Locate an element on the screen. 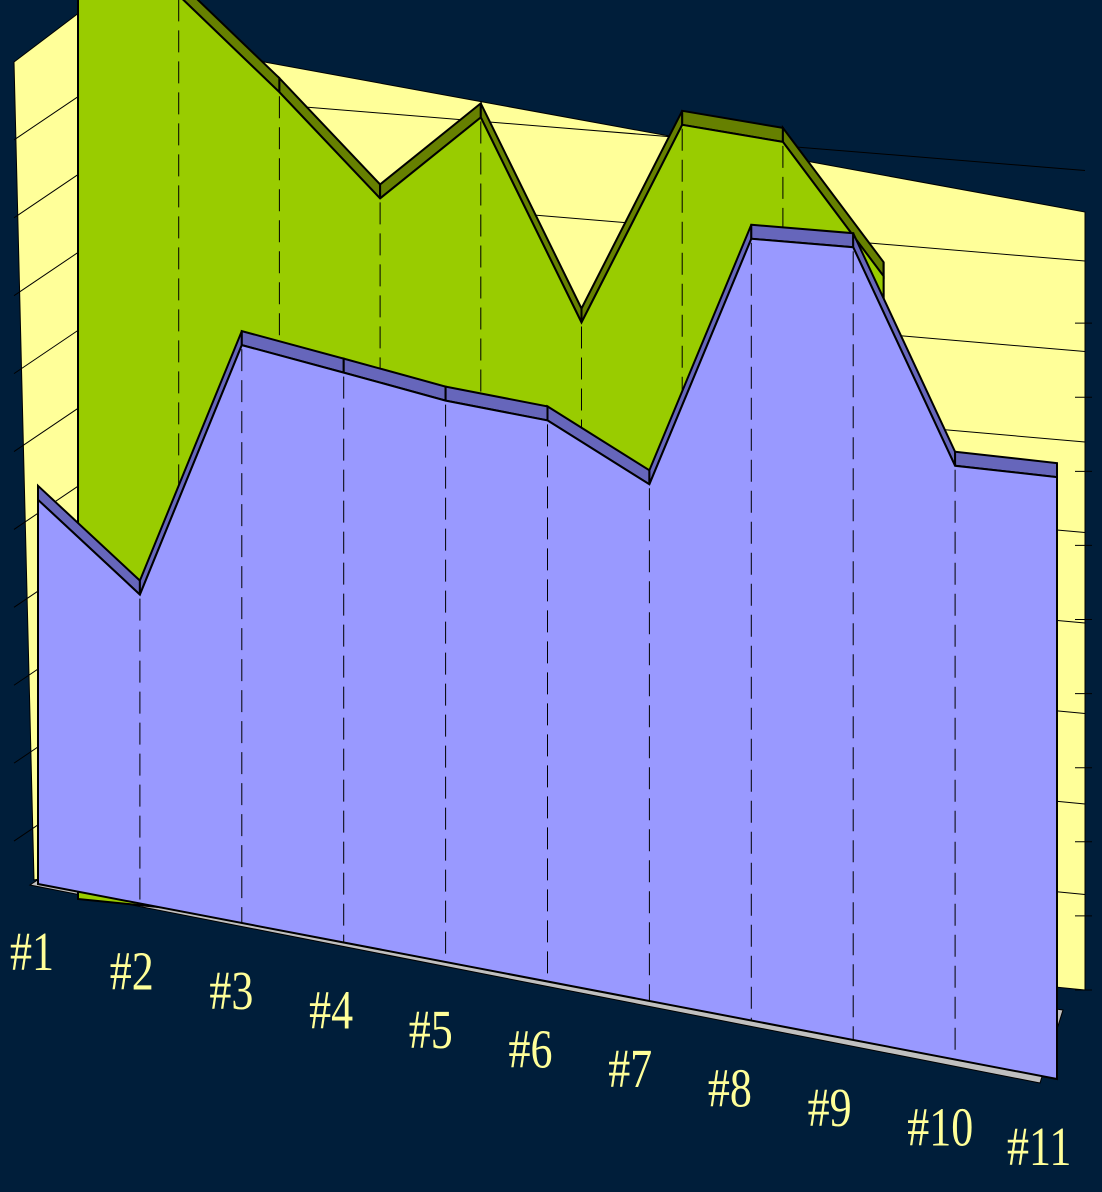 Image resolution: width=1102 pixels, height=1192 pixels. x-tick-label: #7 is located at coordinates (630, 1068).